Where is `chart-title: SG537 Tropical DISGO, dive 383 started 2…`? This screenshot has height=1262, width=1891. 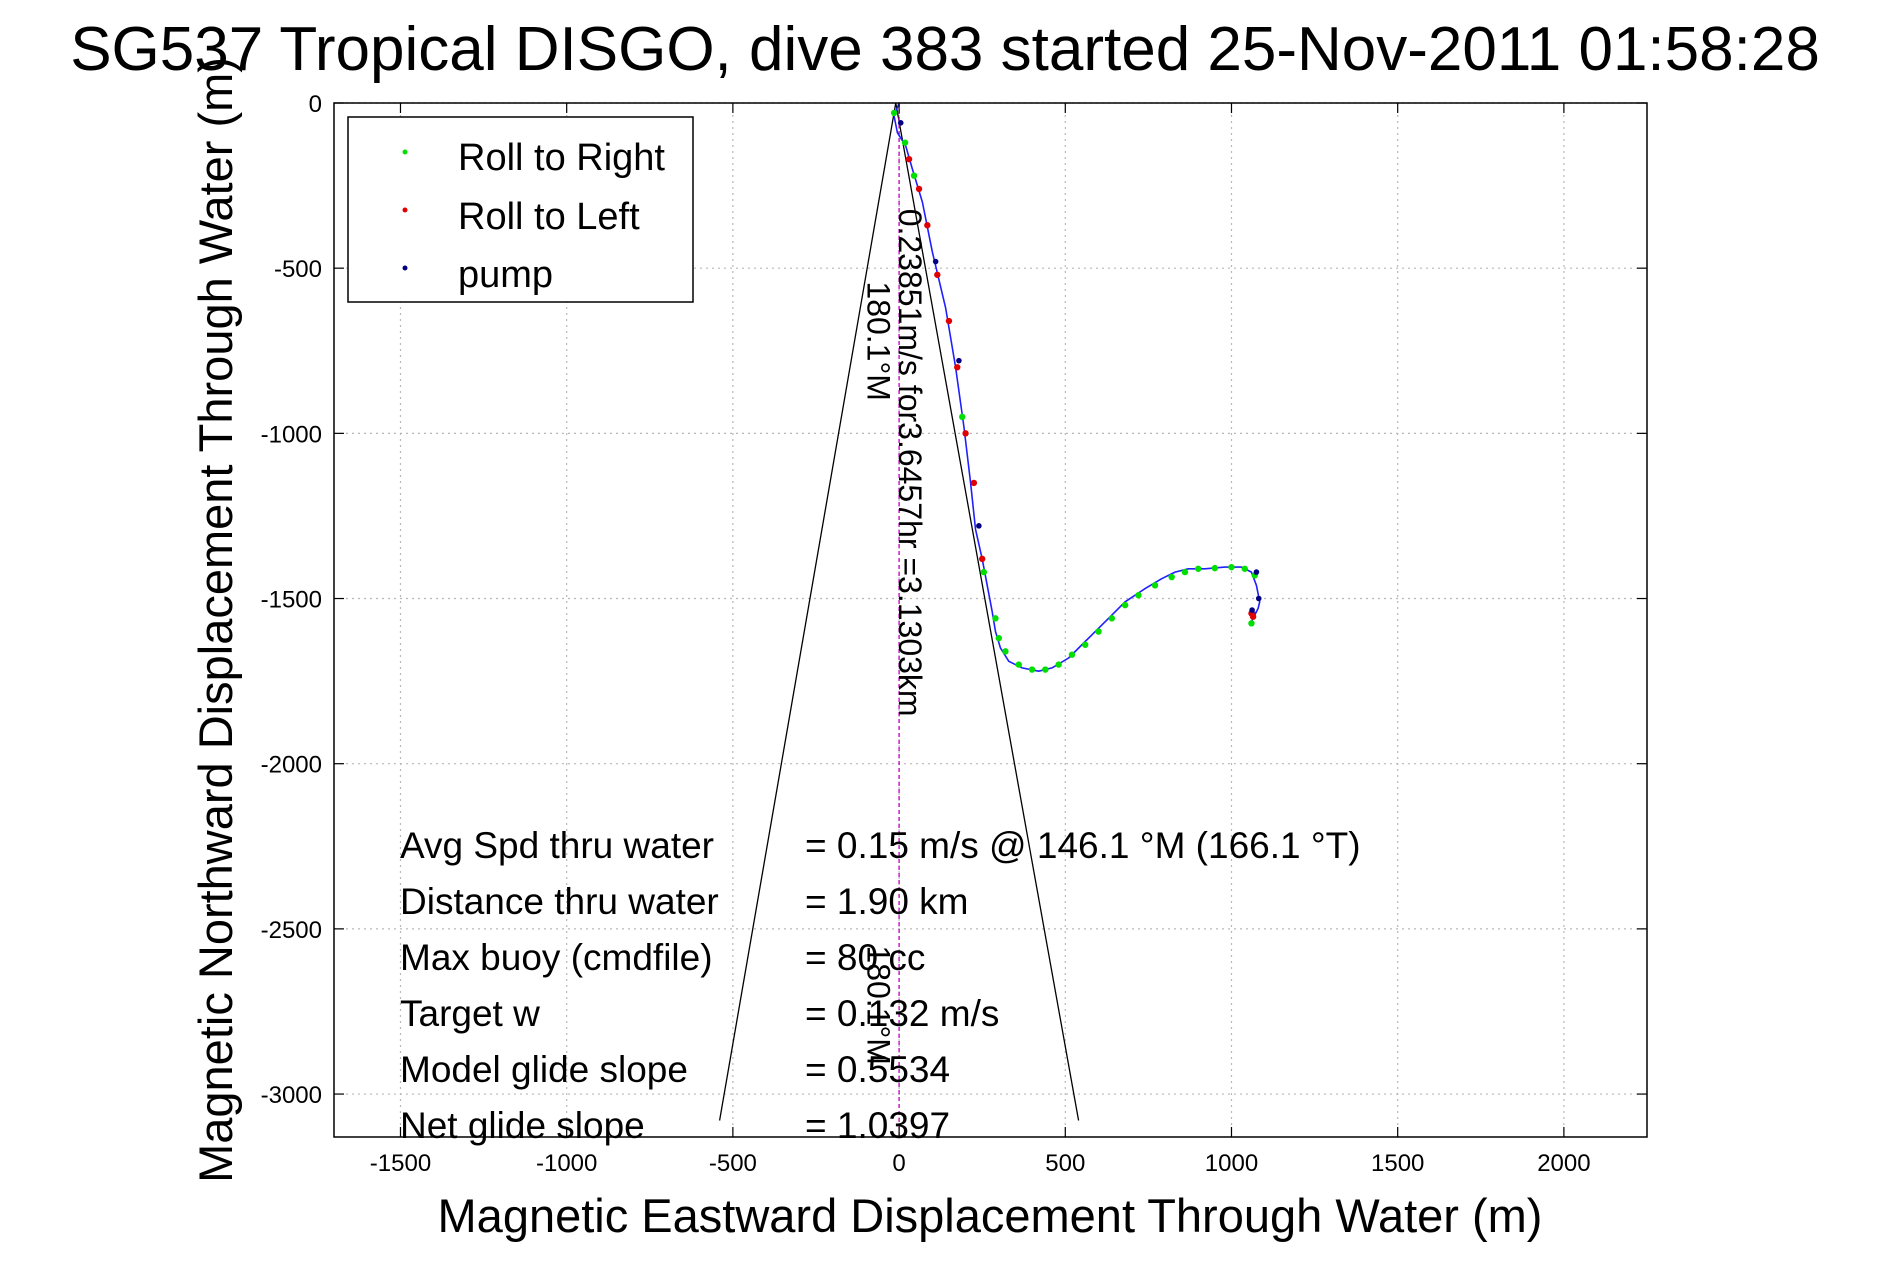 chart-title: SG537 Tropical DISGO, dive 383 started 2… is located at coordinates (945, 49).